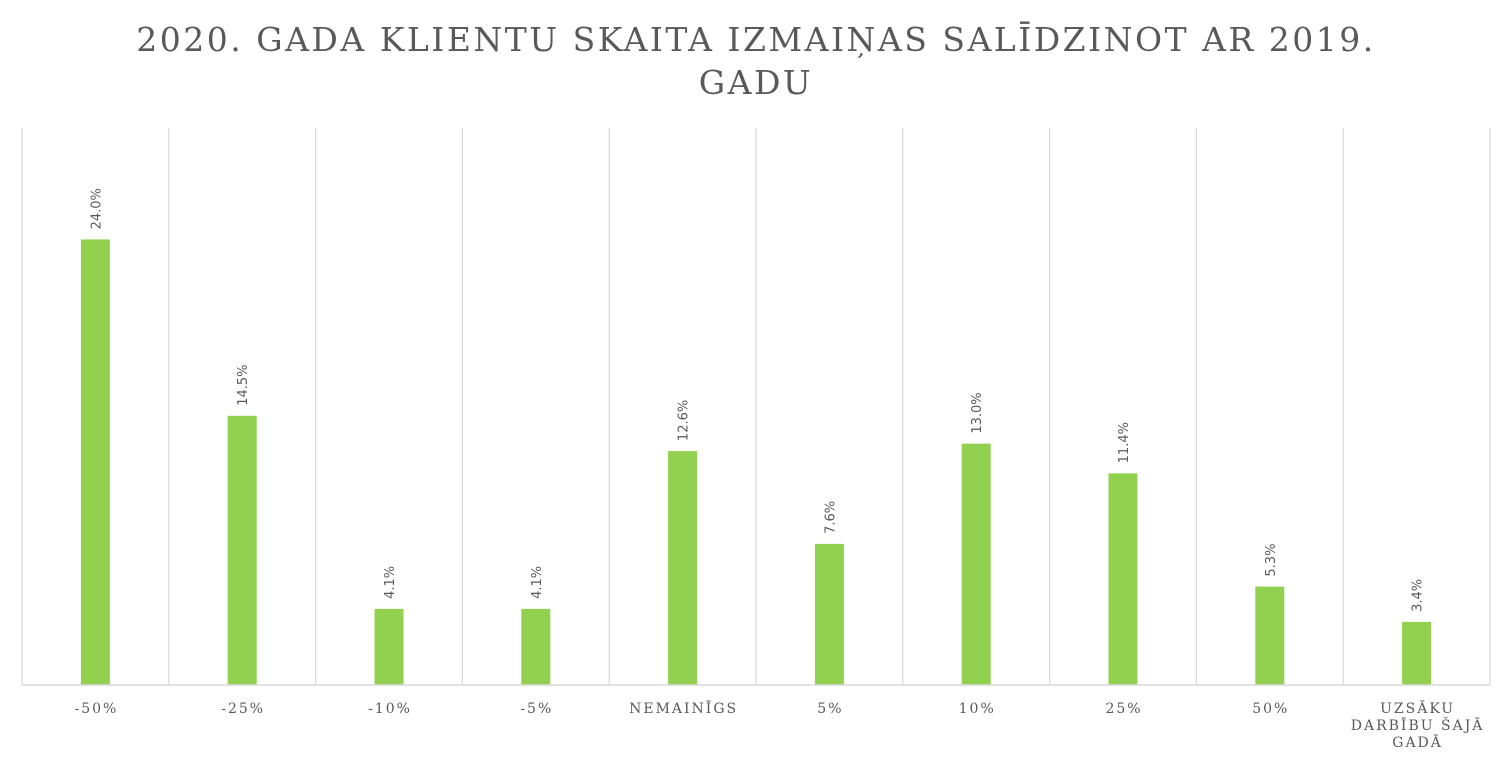 This screenshot has height=768, width=1512. I want to click on x-tick-label: -5%, so click(536, 709).